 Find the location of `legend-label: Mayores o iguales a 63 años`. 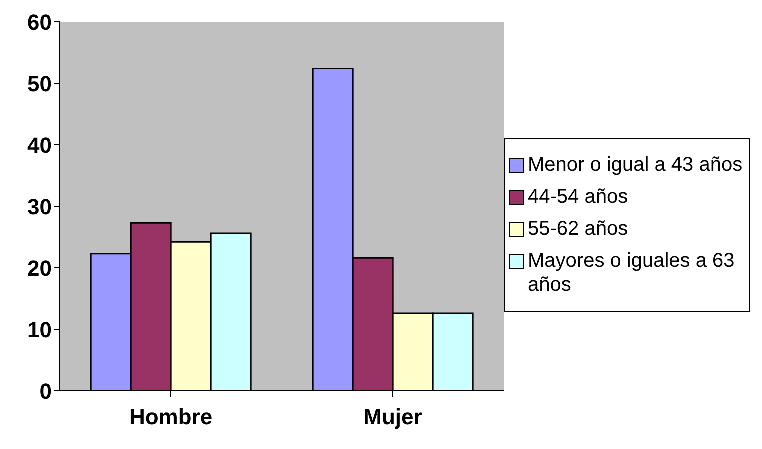

legend-label: Mayores o iguales a 63 años is located at coordinates (632, 272).